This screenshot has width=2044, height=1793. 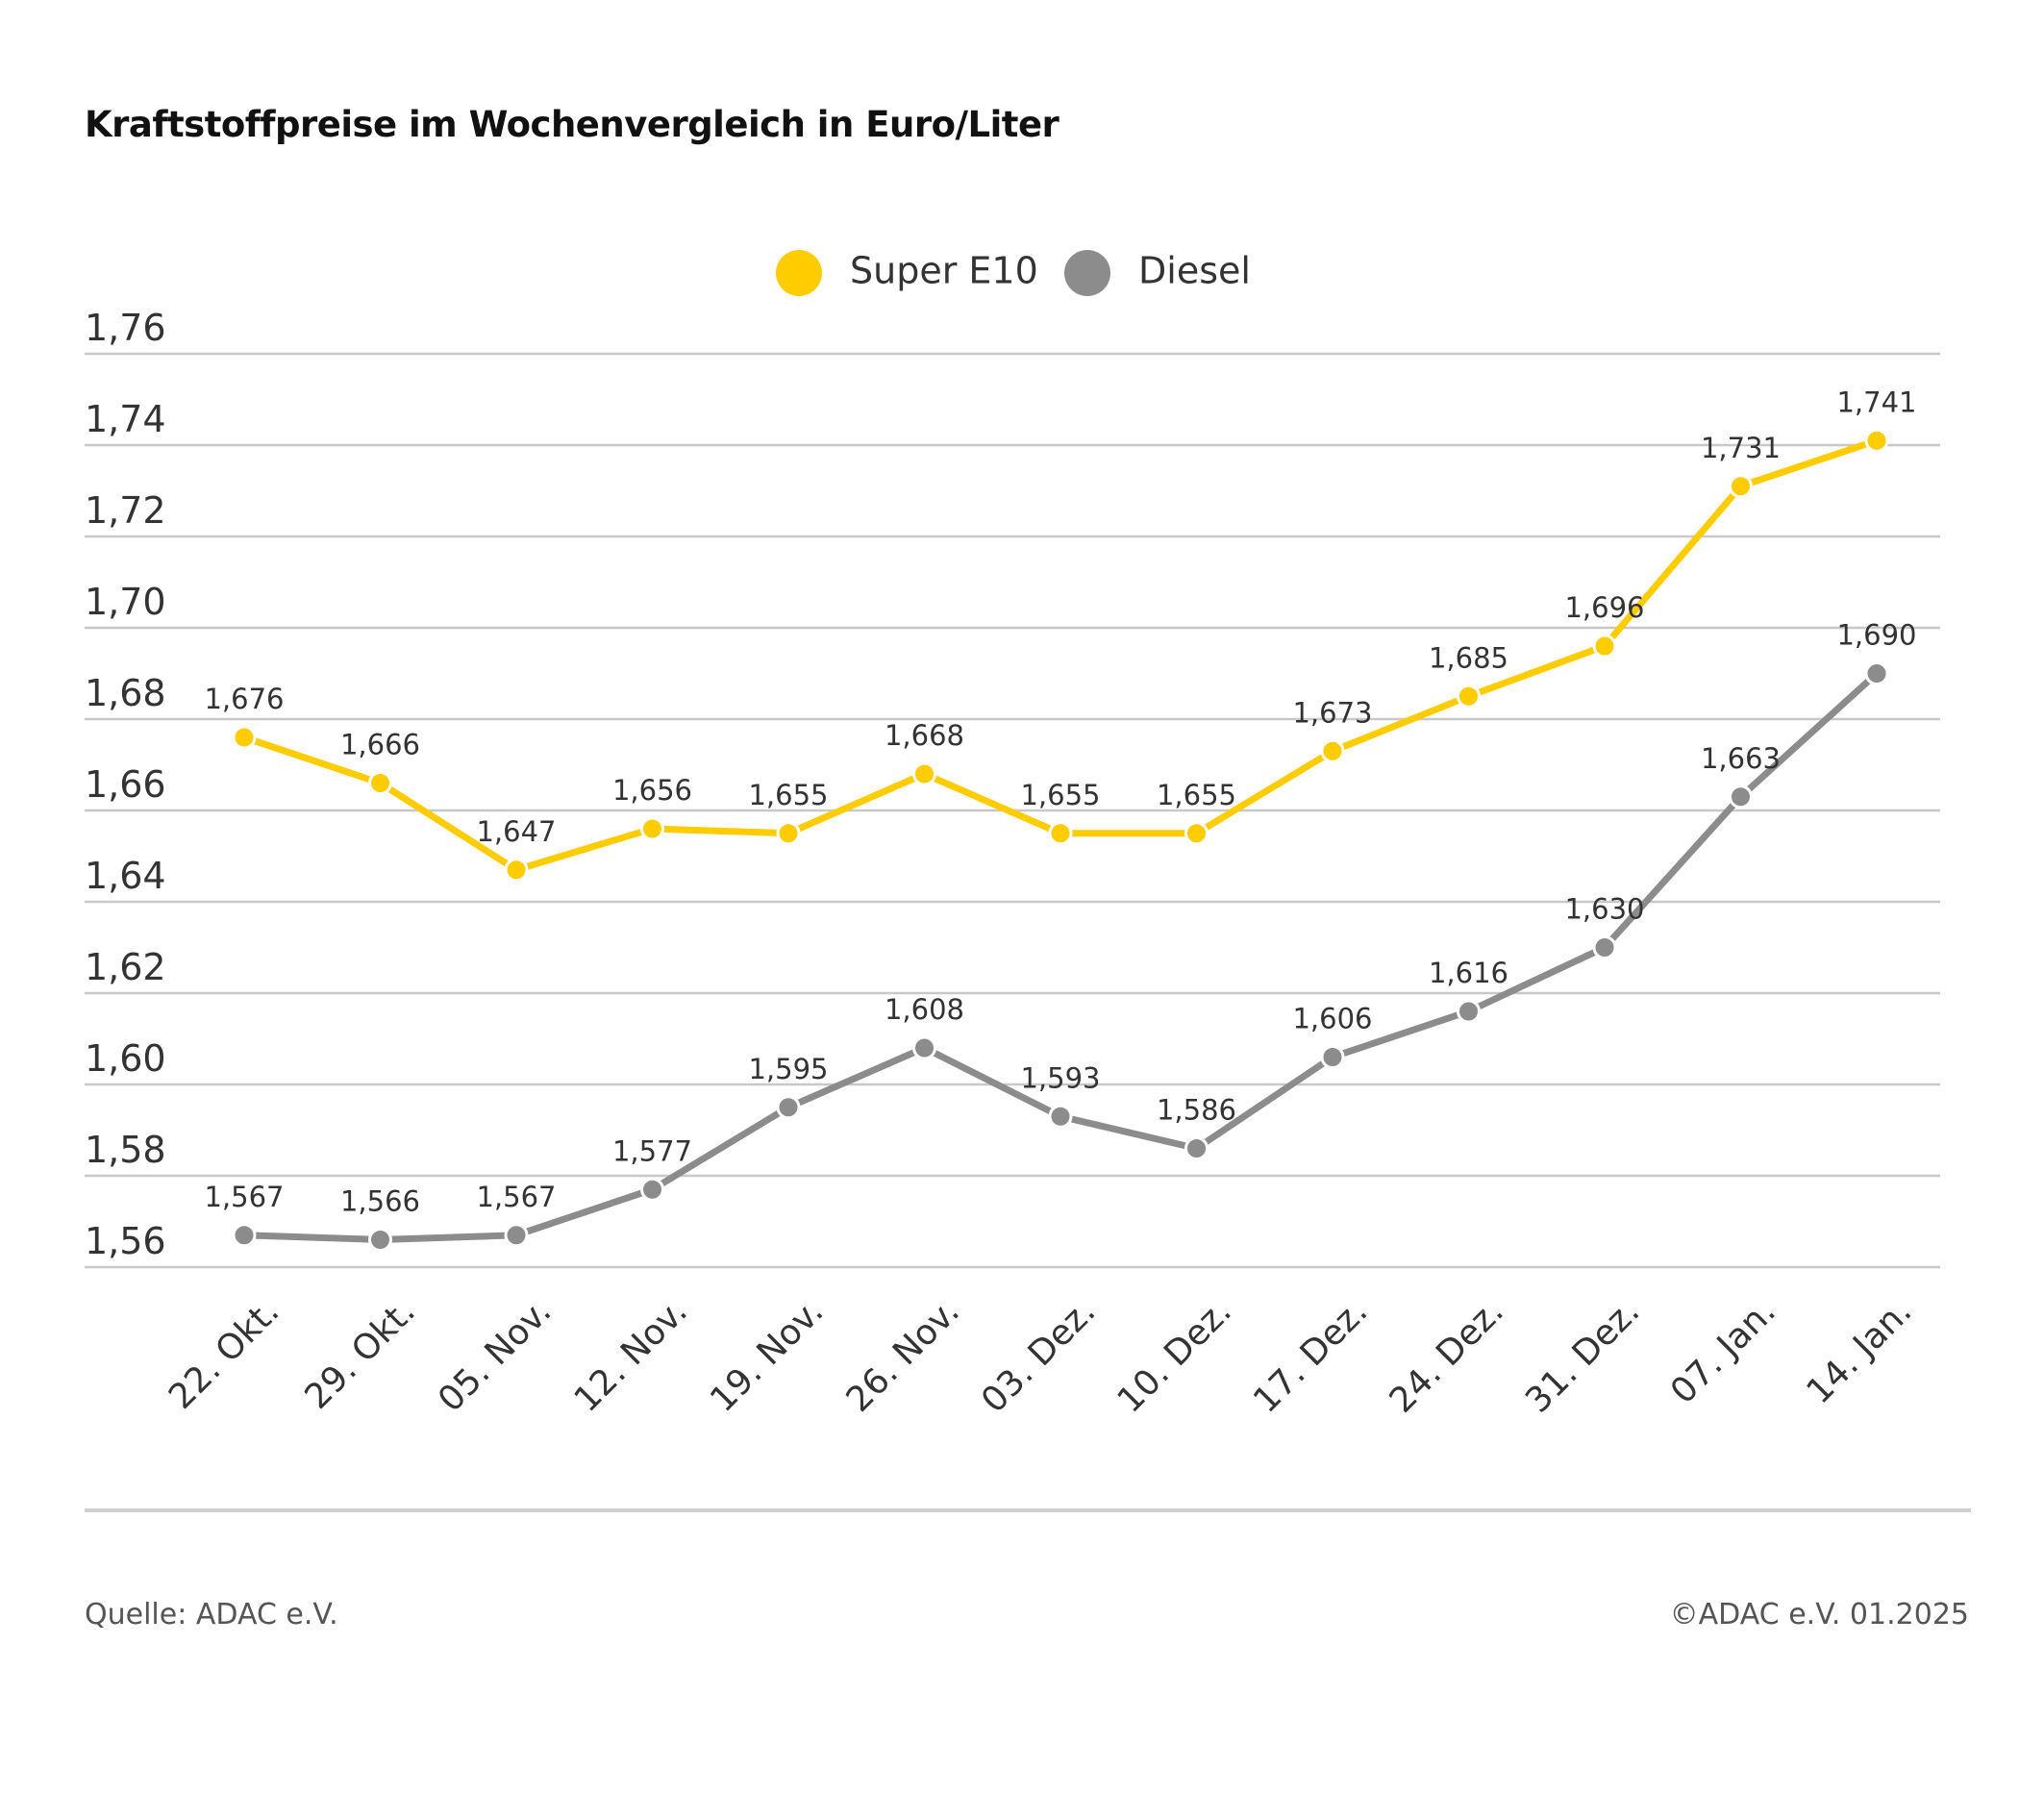 I want to click on data-label: 1,616, so click(x=1468, y=973).